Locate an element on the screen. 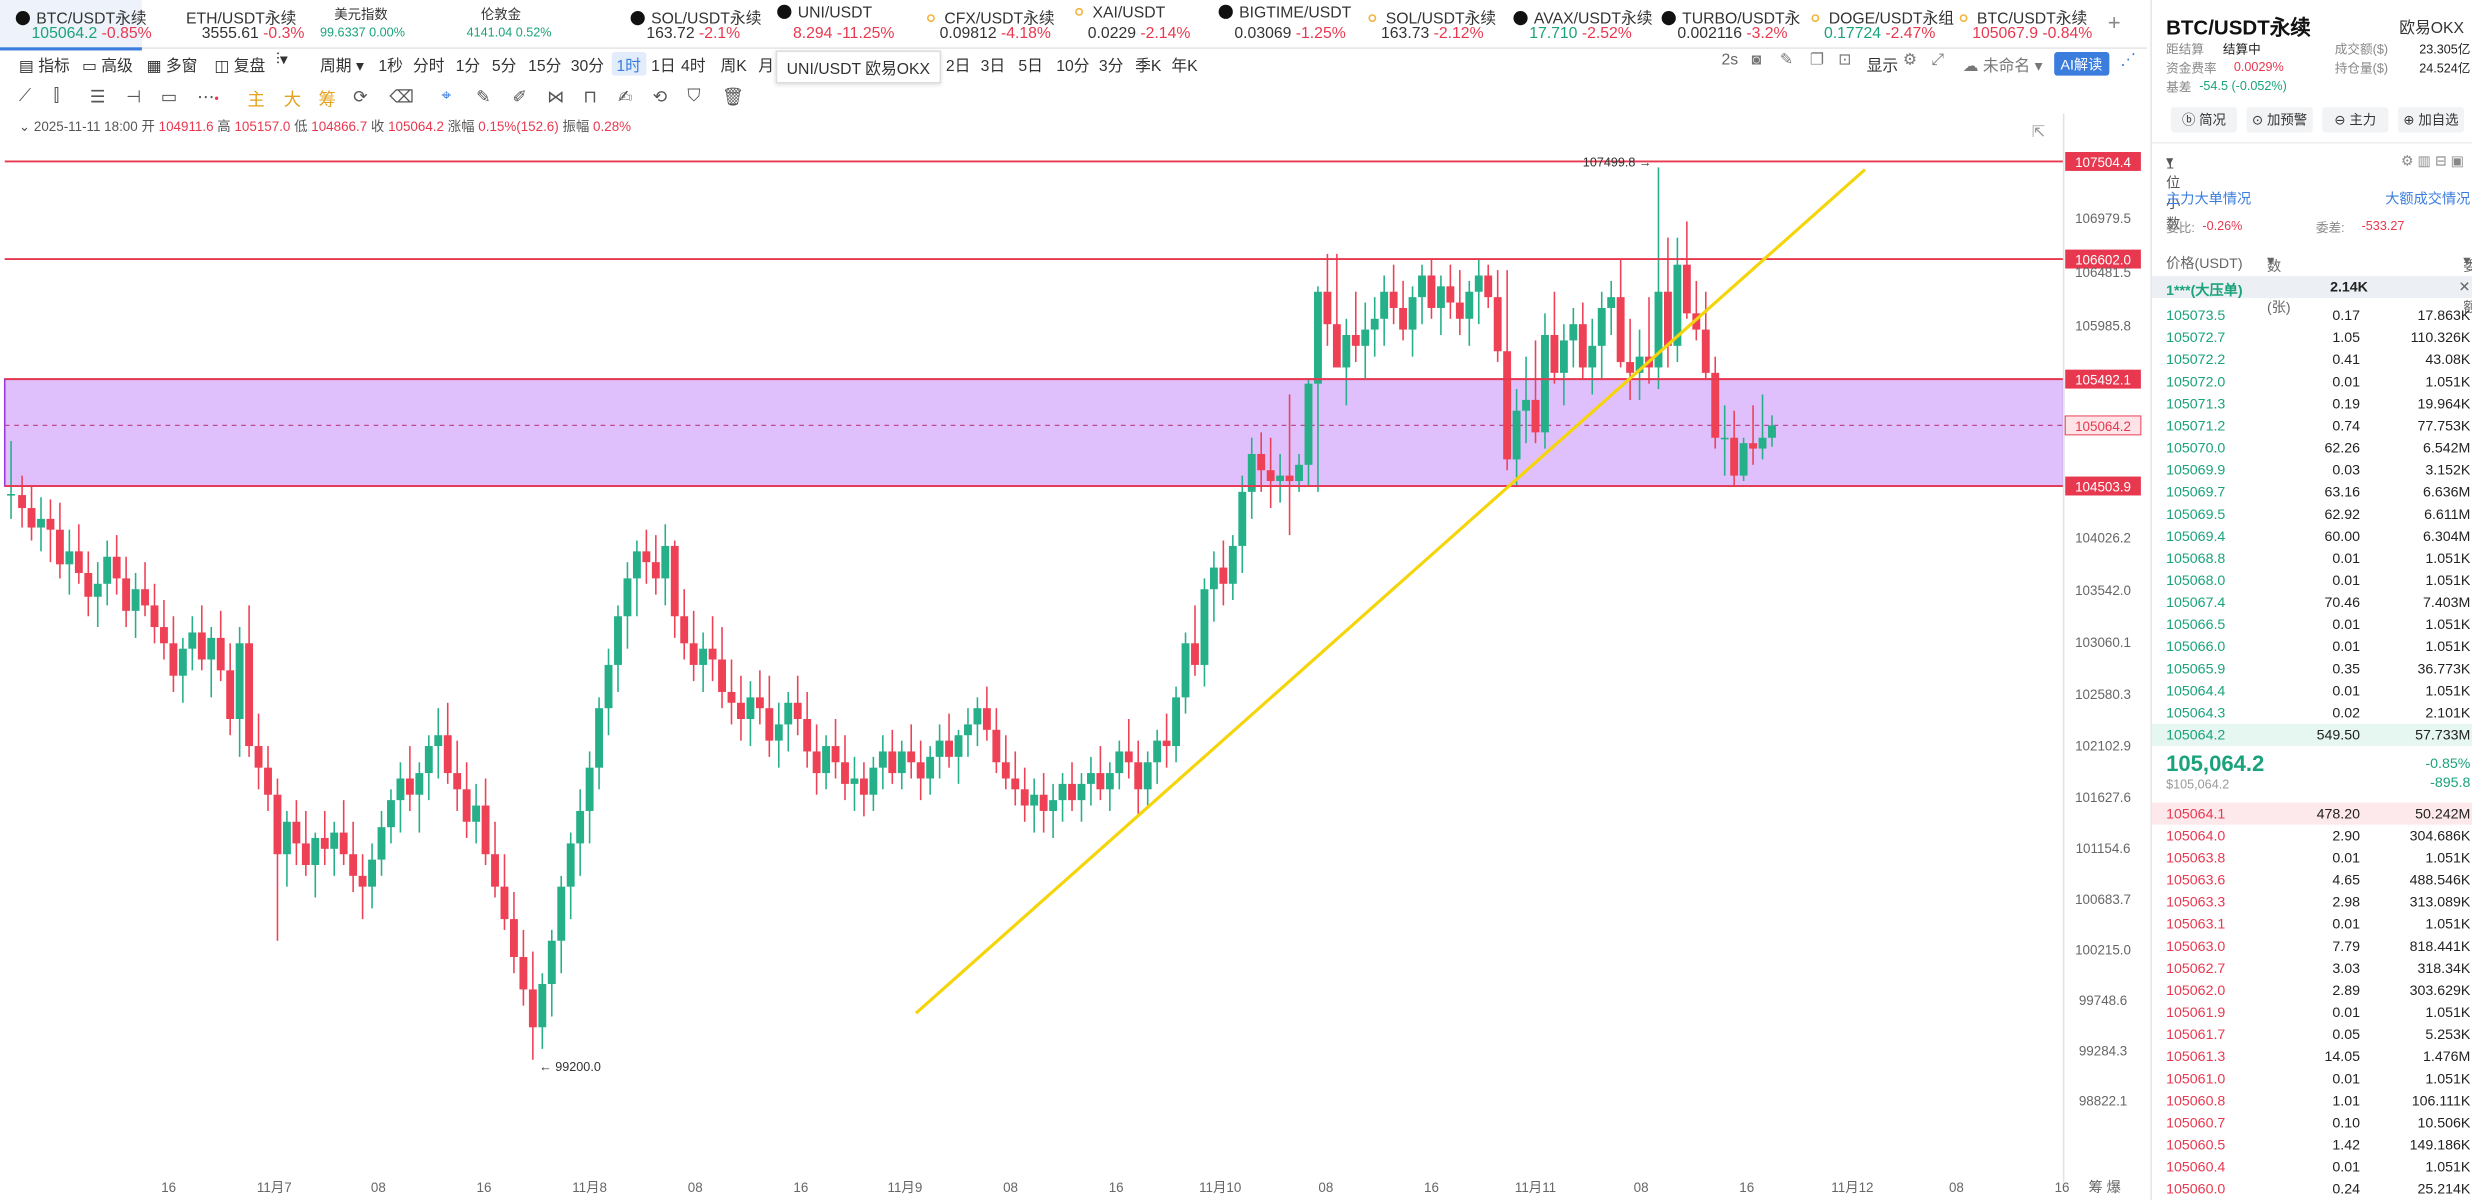  refresh-rate: 2s is located at coordinates (1730, 61).